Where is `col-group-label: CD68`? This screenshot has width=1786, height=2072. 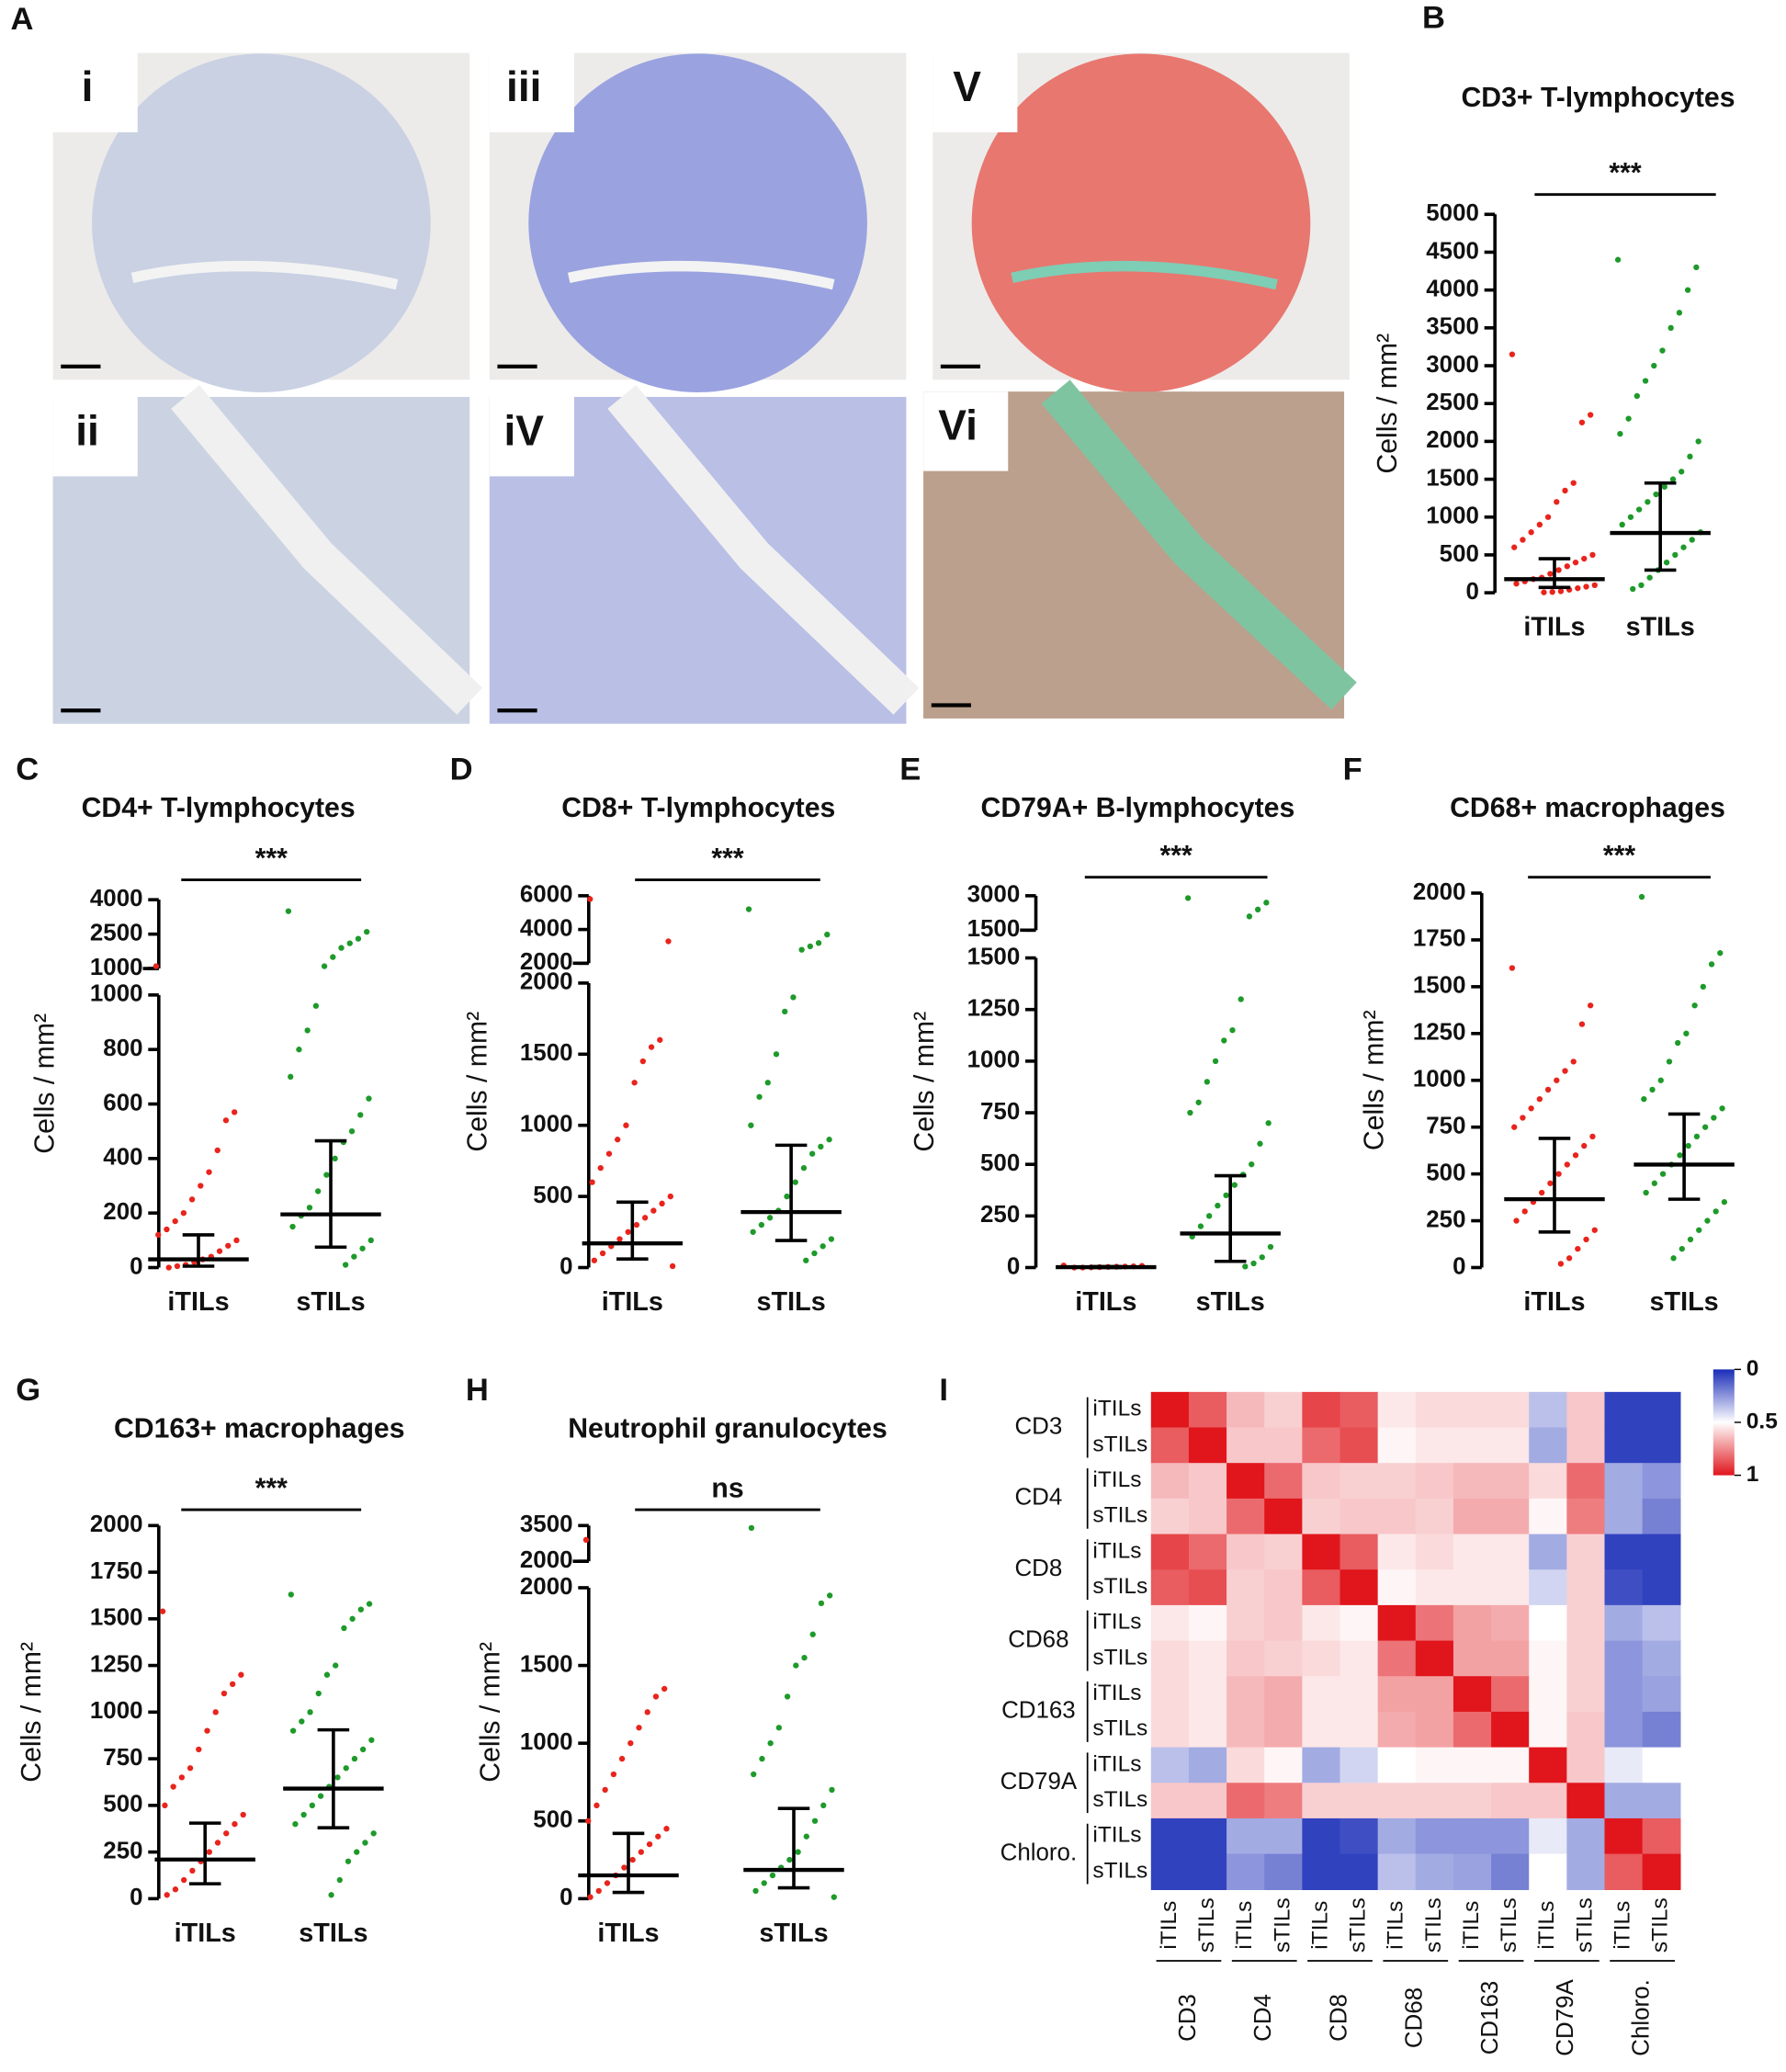
col-group-label: CD68 is located at coordinates (1415, 2017).